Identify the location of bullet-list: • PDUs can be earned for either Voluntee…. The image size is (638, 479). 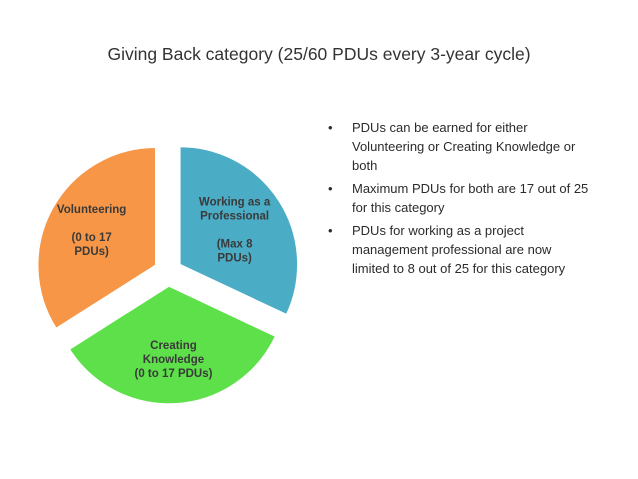
(458, 200).